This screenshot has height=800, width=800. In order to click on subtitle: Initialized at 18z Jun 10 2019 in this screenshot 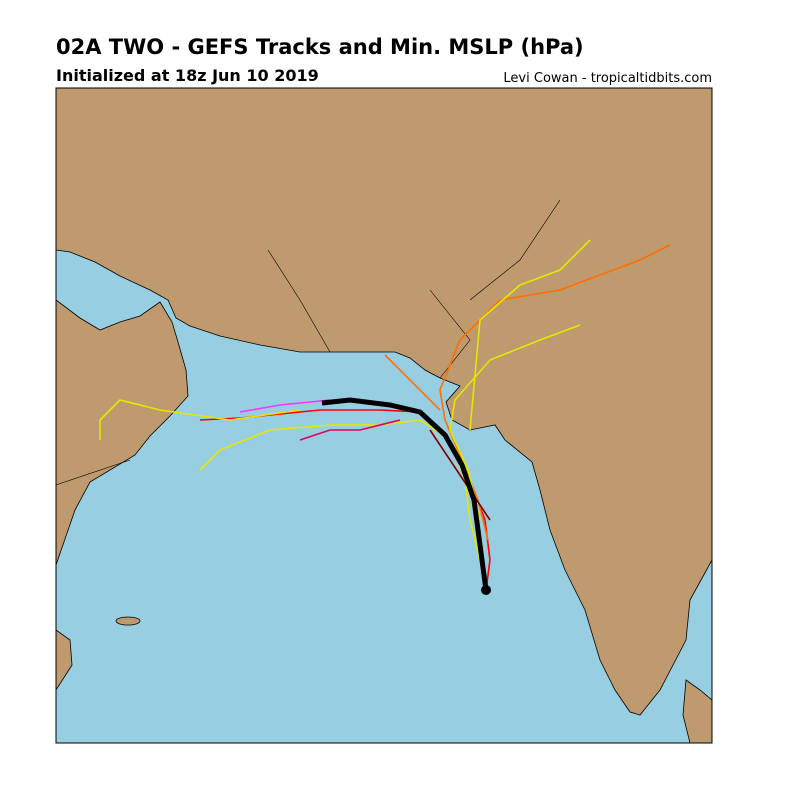, I will do `click(187, 75)`.